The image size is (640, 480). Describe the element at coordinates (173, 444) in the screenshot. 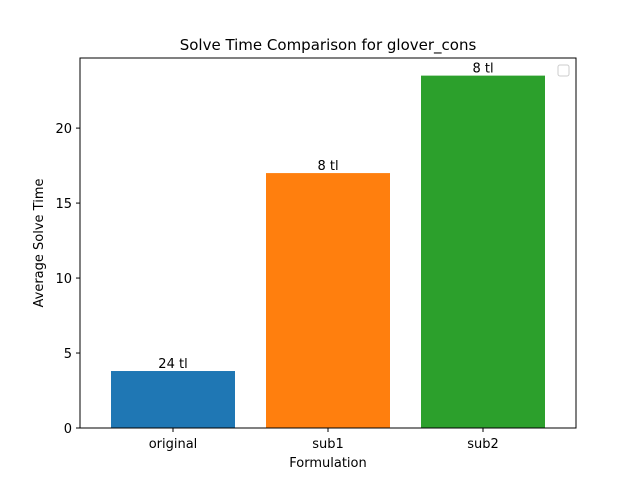

I see `x-tick-label-original: original` at that location.